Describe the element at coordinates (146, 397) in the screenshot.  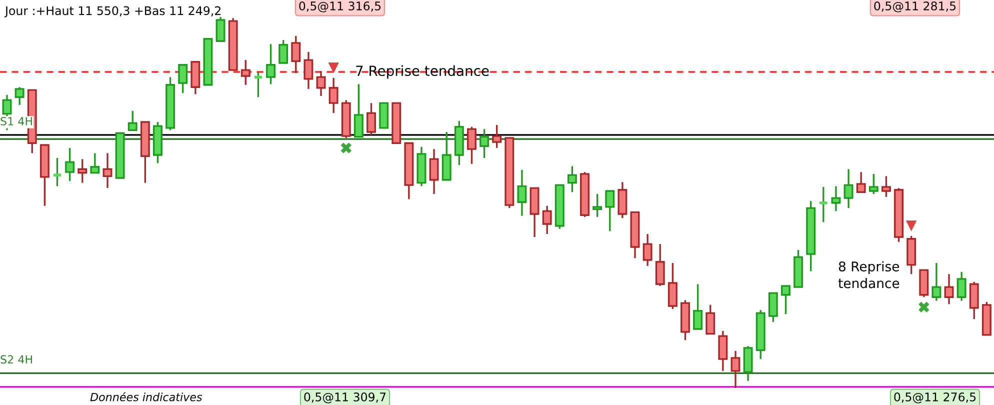
I see `text: Données indicatives` at that location.